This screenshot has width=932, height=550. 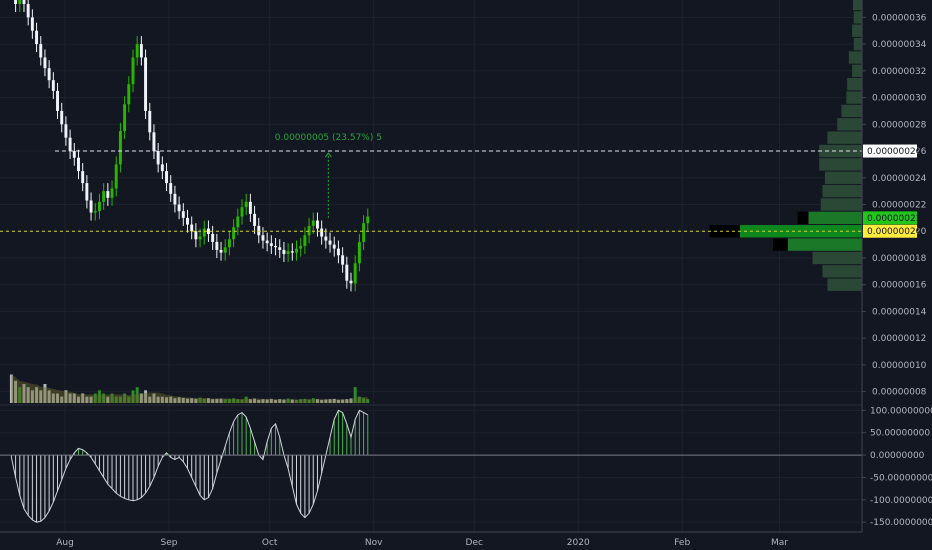 What do you see at coordinates (328, 155) in the screenshot?
I see `measure-arrow-head` at bounding box center [328, 155].